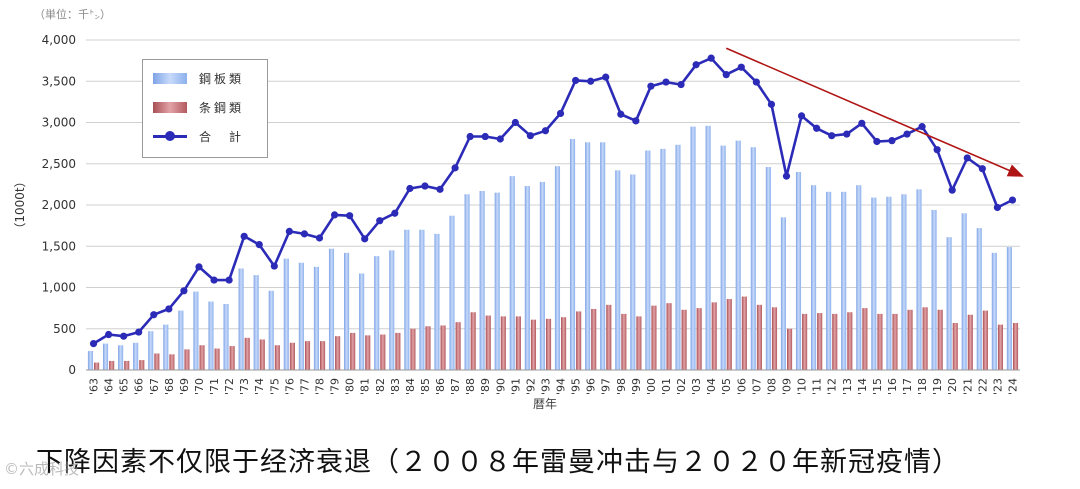  What do you see at coordinates (440, 386) in the screenshot?
I see `x-tick-label: '86` at bounding box center [440, 386].